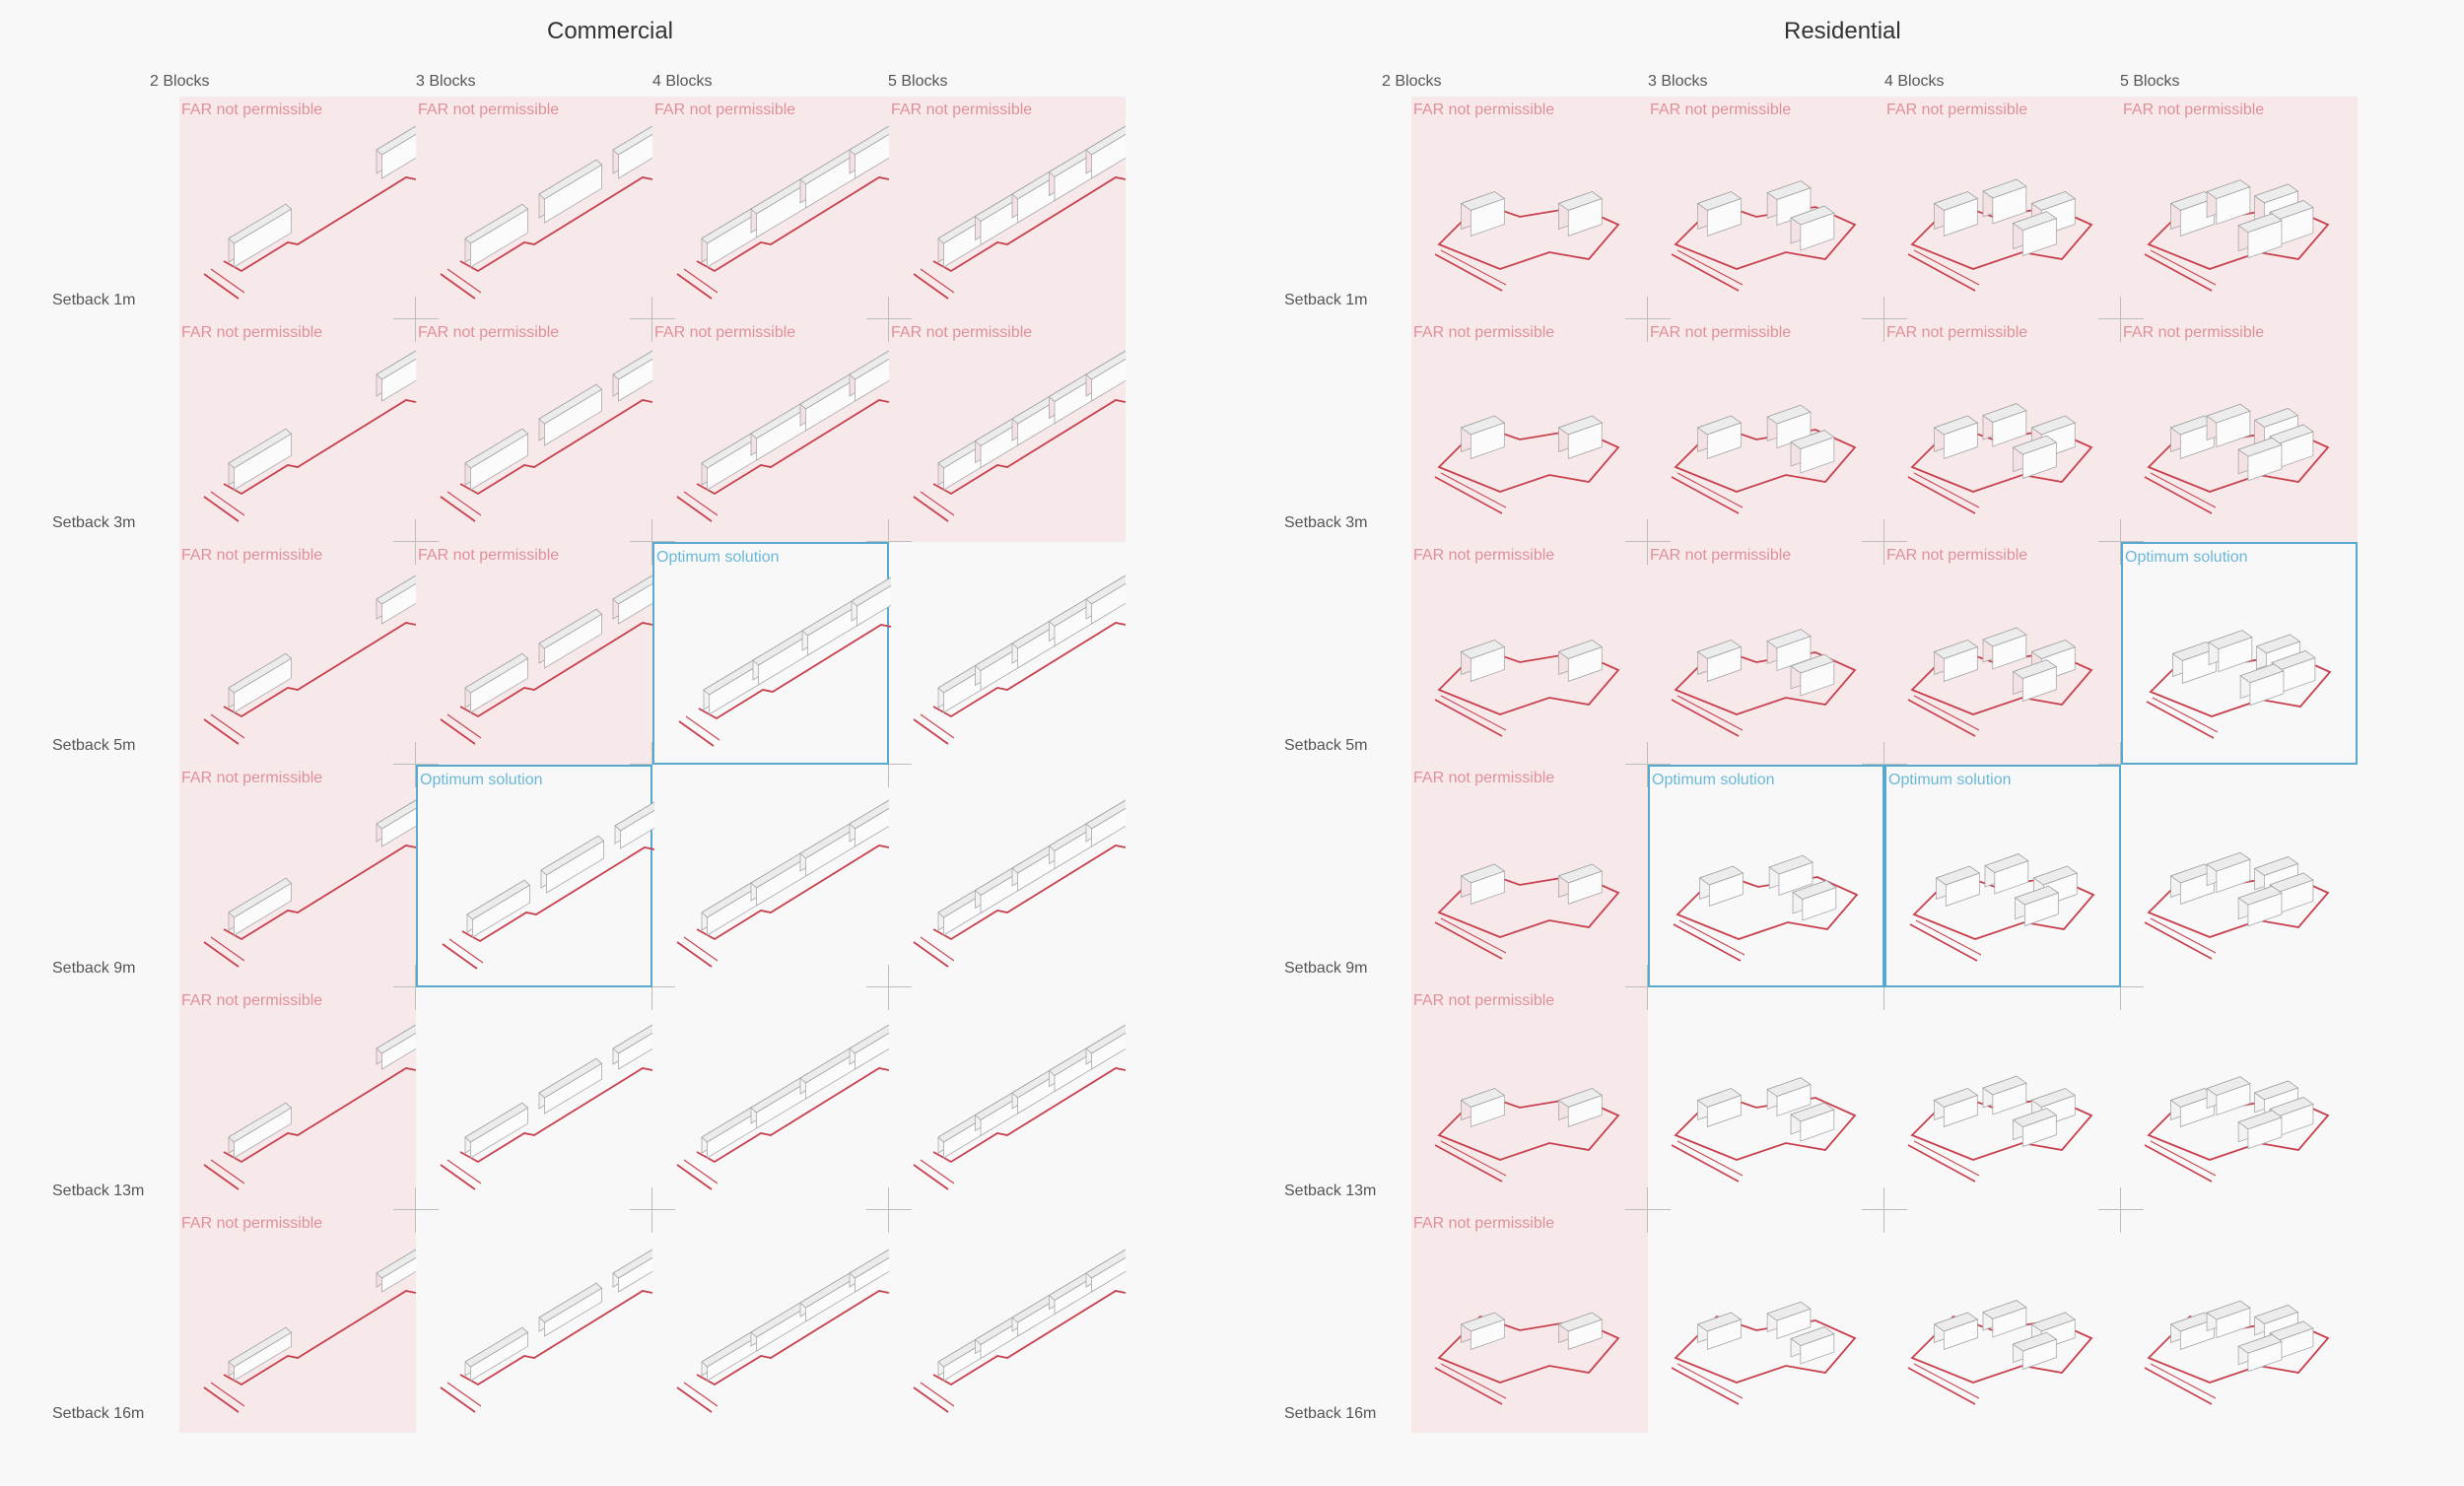 The width and height of the screenshot is (2464, 1486). Describe the element at coordinates (94, 522) in the screenshot. I see `row-header: Setback 3m` at that location.